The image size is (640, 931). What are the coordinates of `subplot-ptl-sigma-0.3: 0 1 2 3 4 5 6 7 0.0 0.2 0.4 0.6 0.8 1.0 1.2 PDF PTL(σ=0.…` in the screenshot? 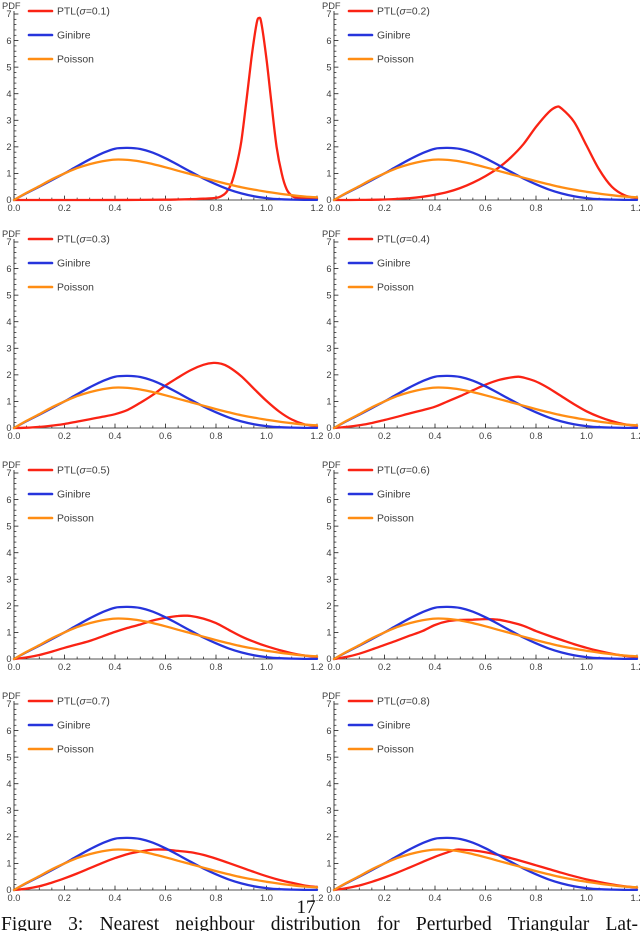 It's located at (161, 335).